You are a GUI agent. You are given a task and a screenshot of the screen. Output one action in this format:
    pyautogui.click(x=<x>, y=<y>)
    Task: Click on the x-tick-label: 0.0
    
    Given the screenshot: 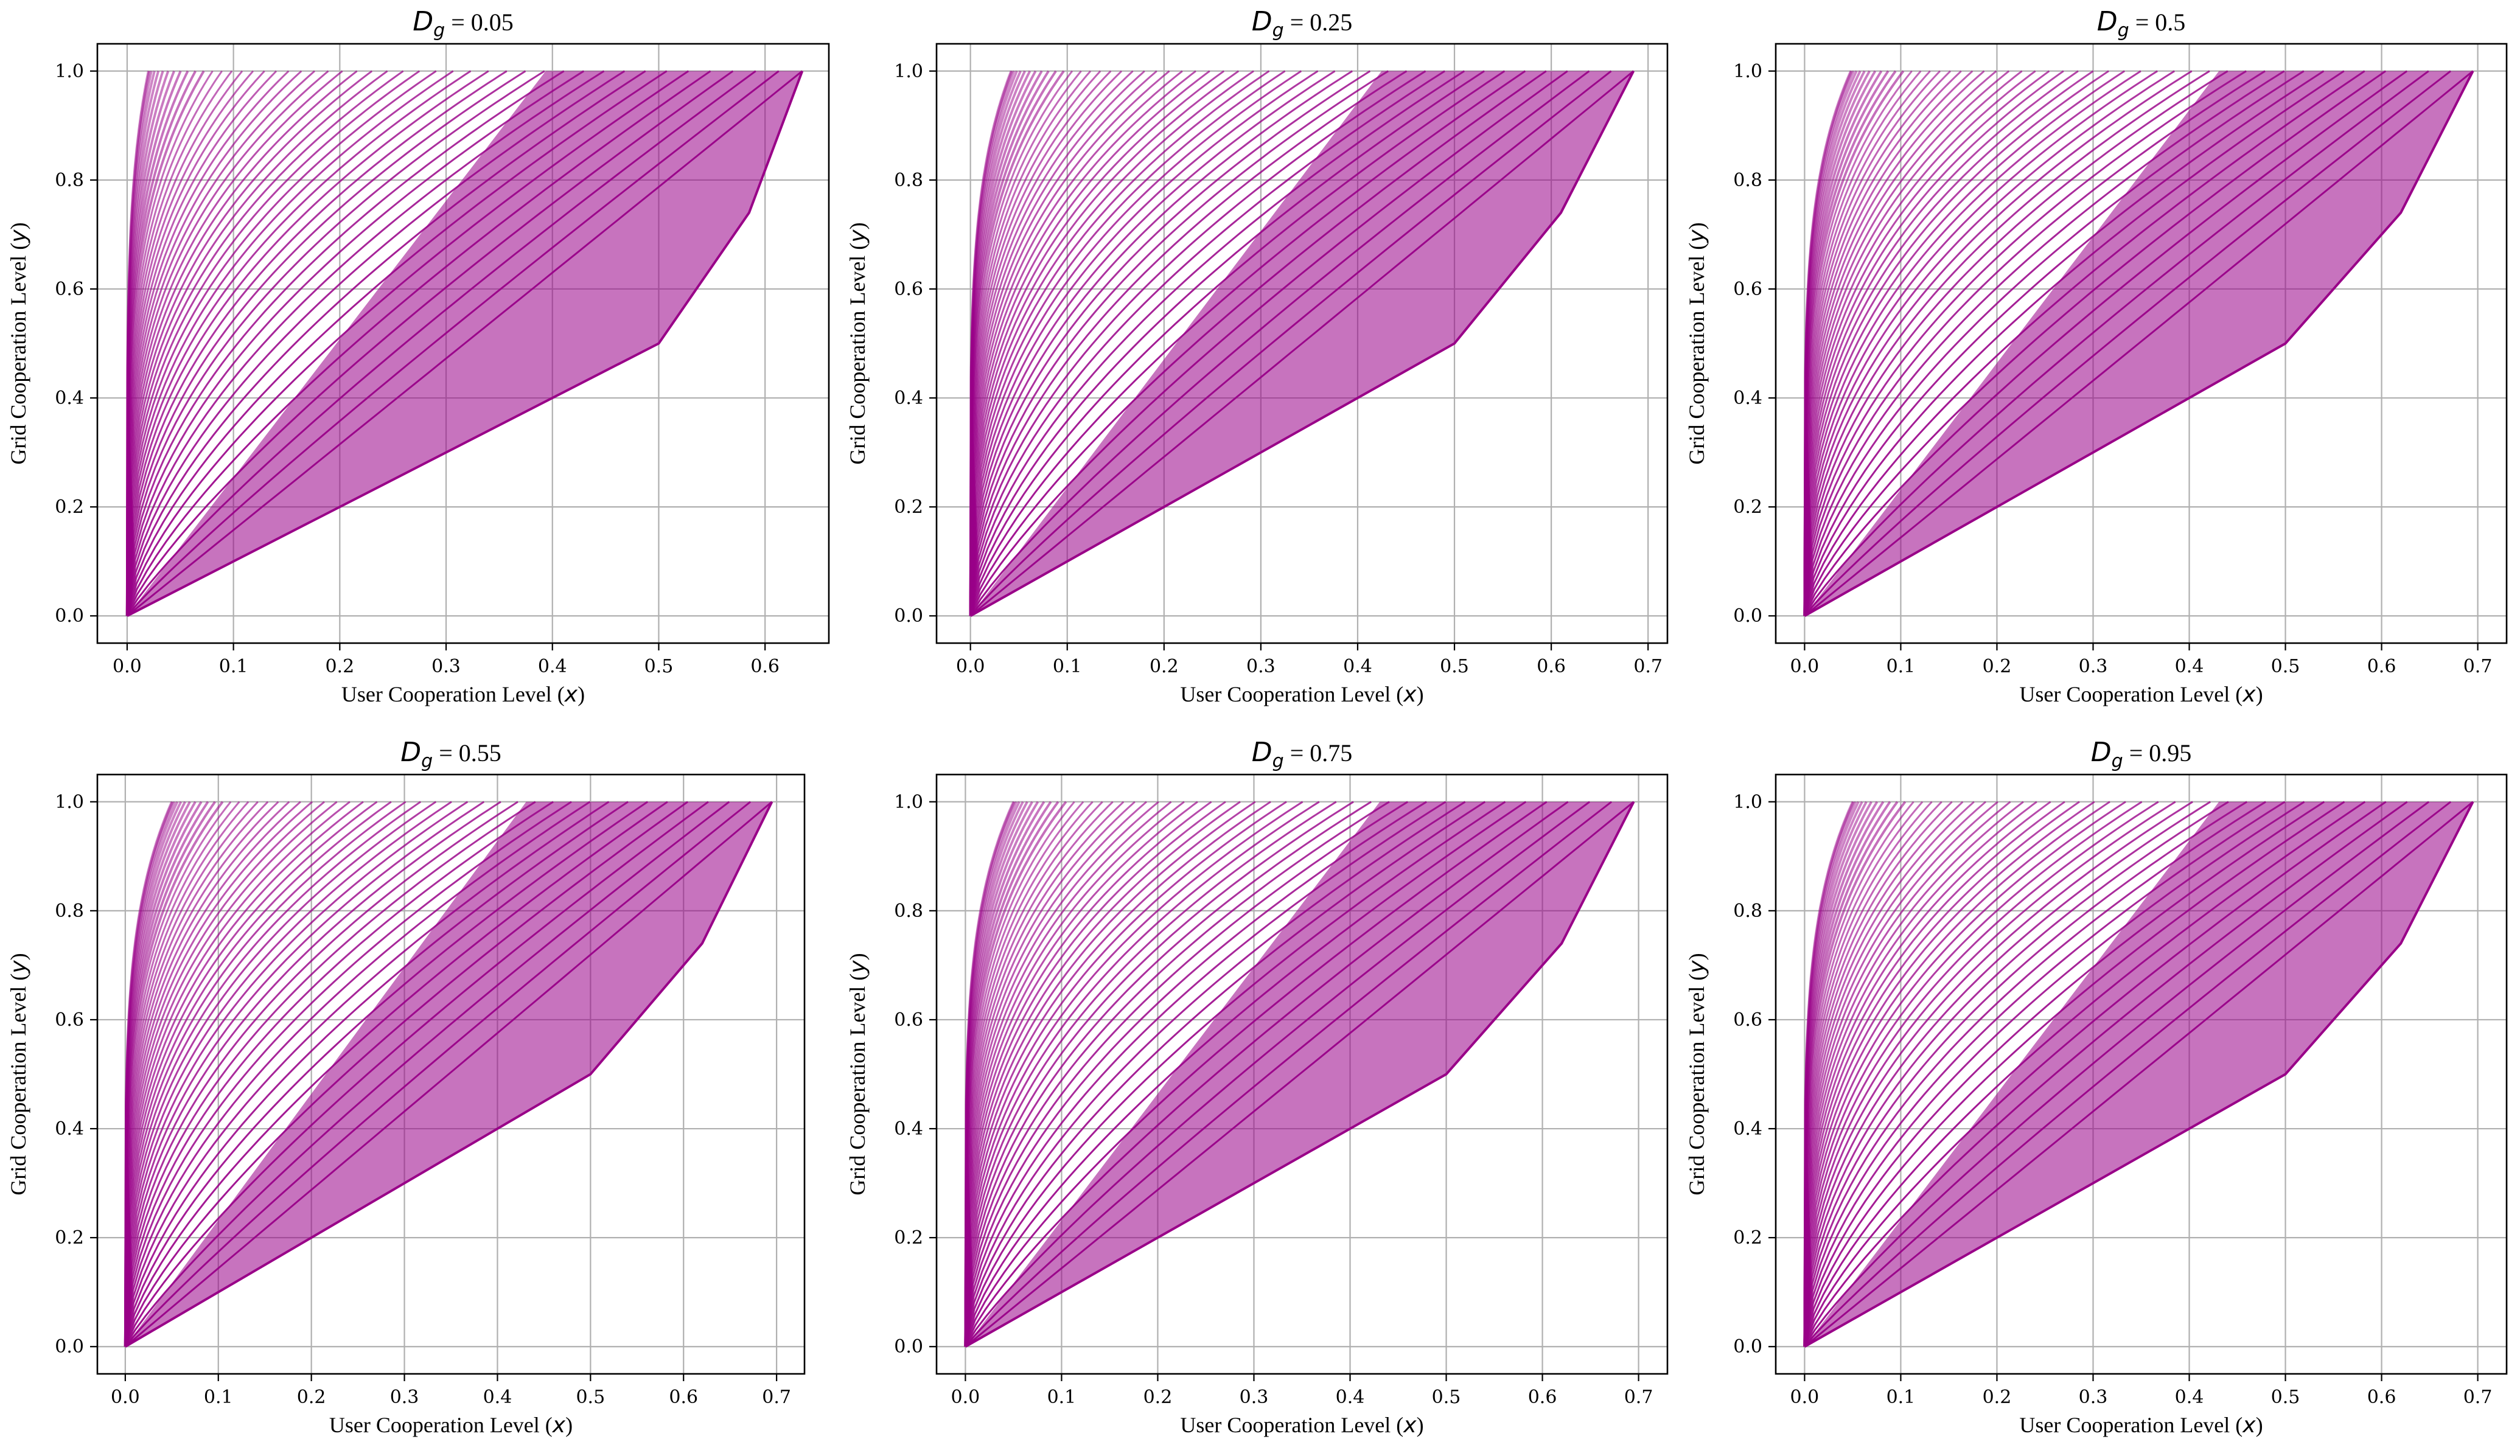 What is the action you would take?
    pyautogui.click(x=125, y=1397)
    